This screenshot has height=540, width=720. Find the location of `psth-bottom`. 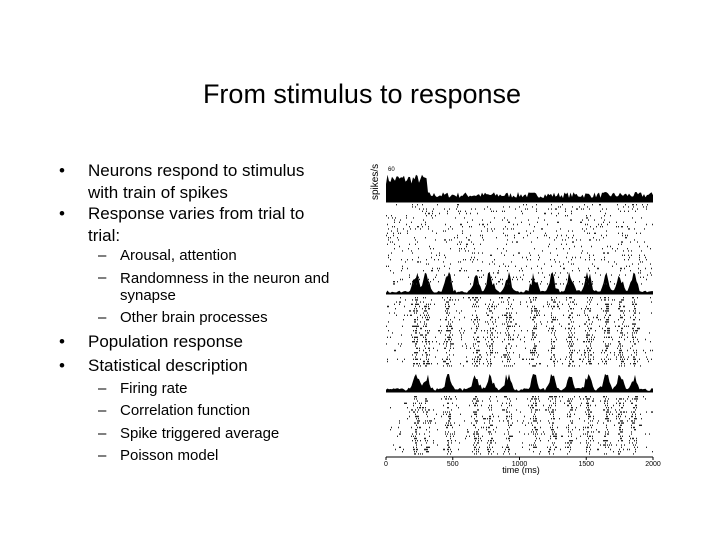

psth-bottom is located at coordinates (519, 383).